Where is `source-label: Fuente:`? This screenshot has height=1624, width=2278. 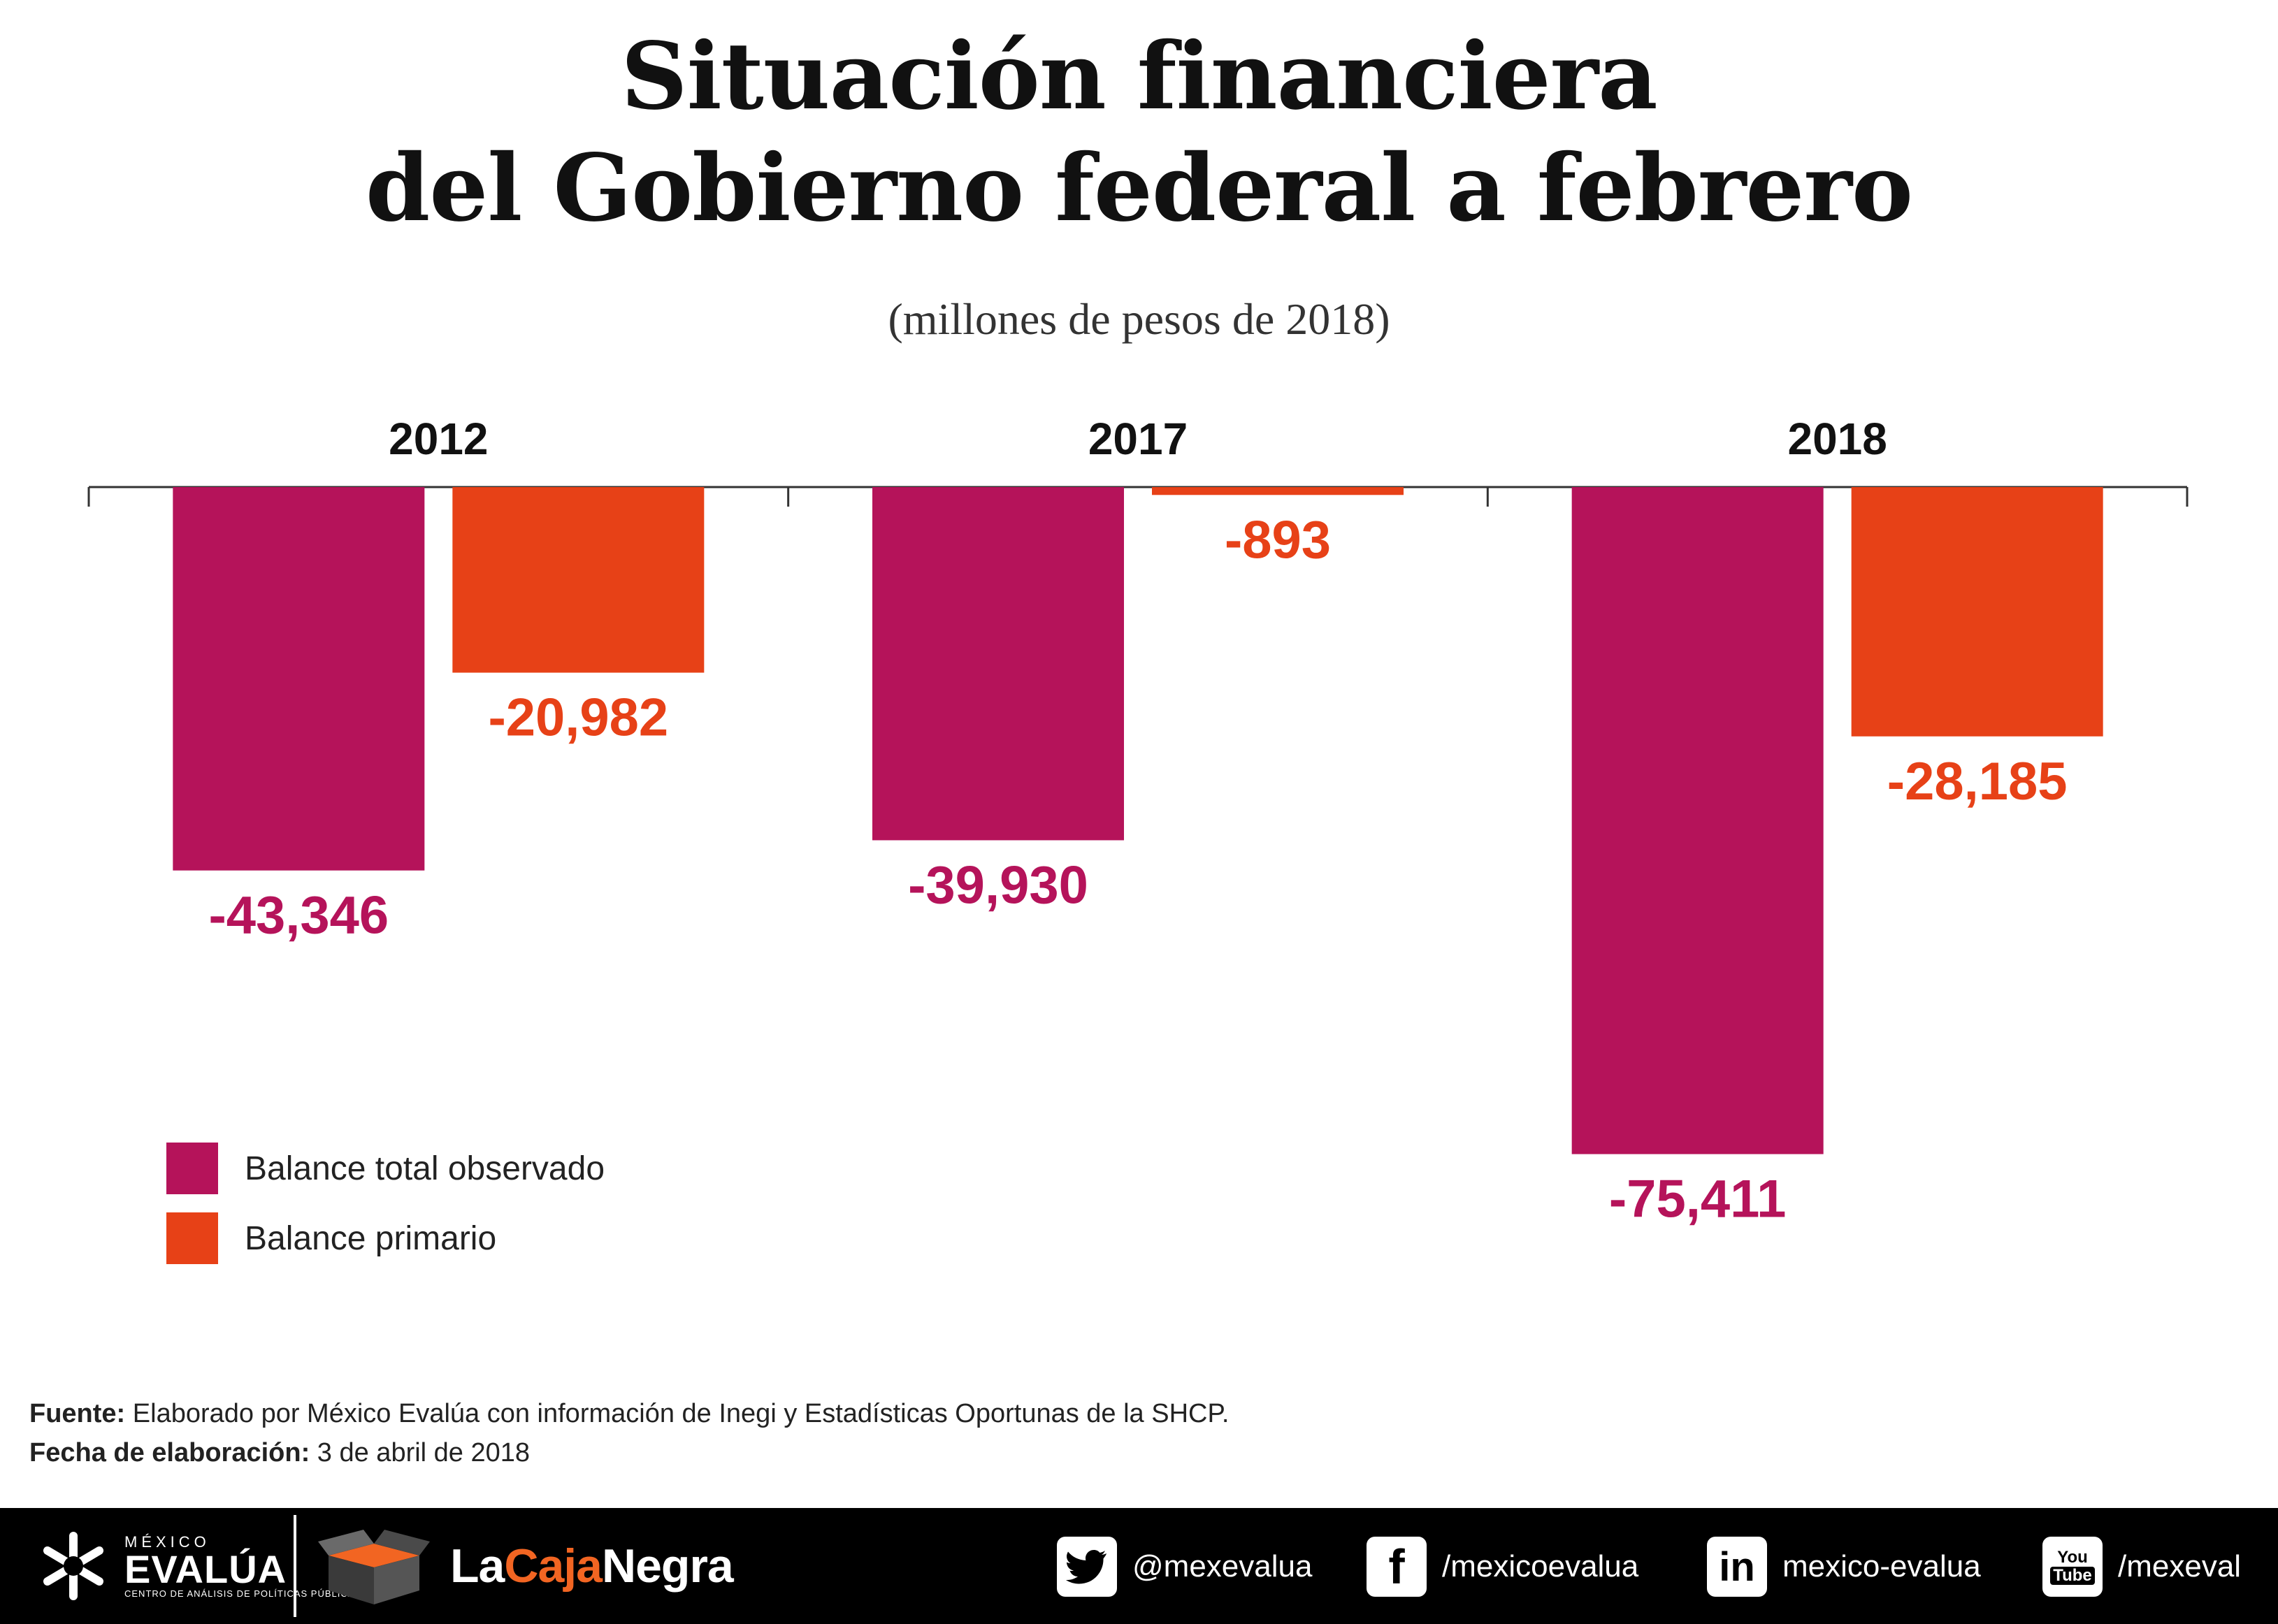 source-label: Fuente: is located at coordinates (77, 1414).